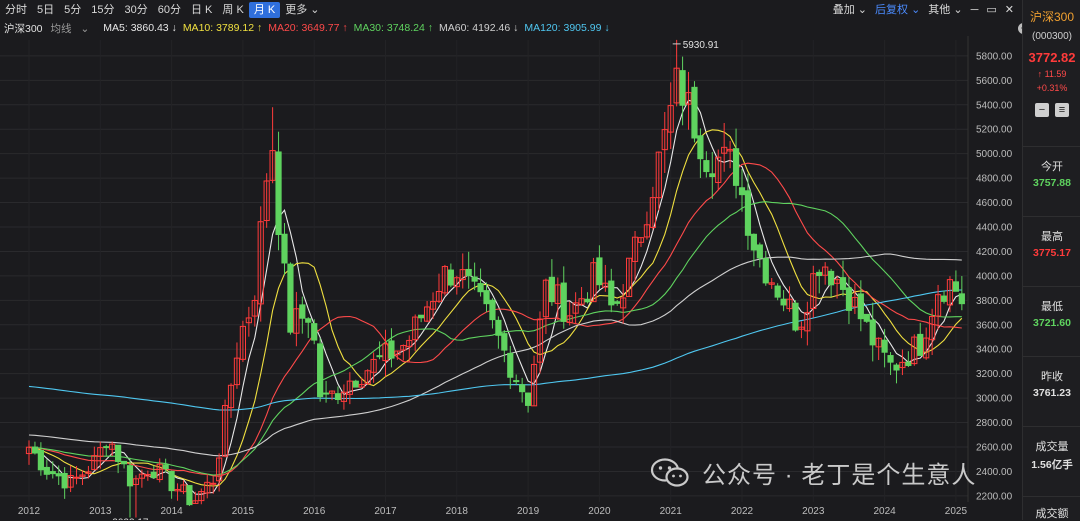  Describe the element at coordinates (1051, 173) in the screenshot. I see `open-block: 今开 3757.88` at that location.